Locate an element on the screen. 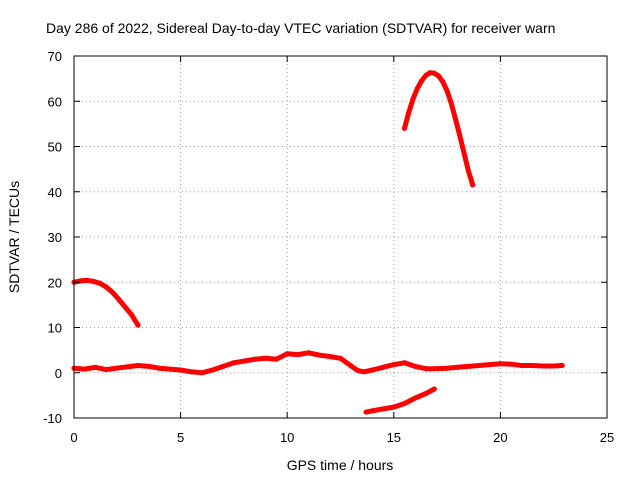 This screenshot has height=480, width=640. y-axis-label: SDTVAR / TECUs is located at coordinates (14, 237).